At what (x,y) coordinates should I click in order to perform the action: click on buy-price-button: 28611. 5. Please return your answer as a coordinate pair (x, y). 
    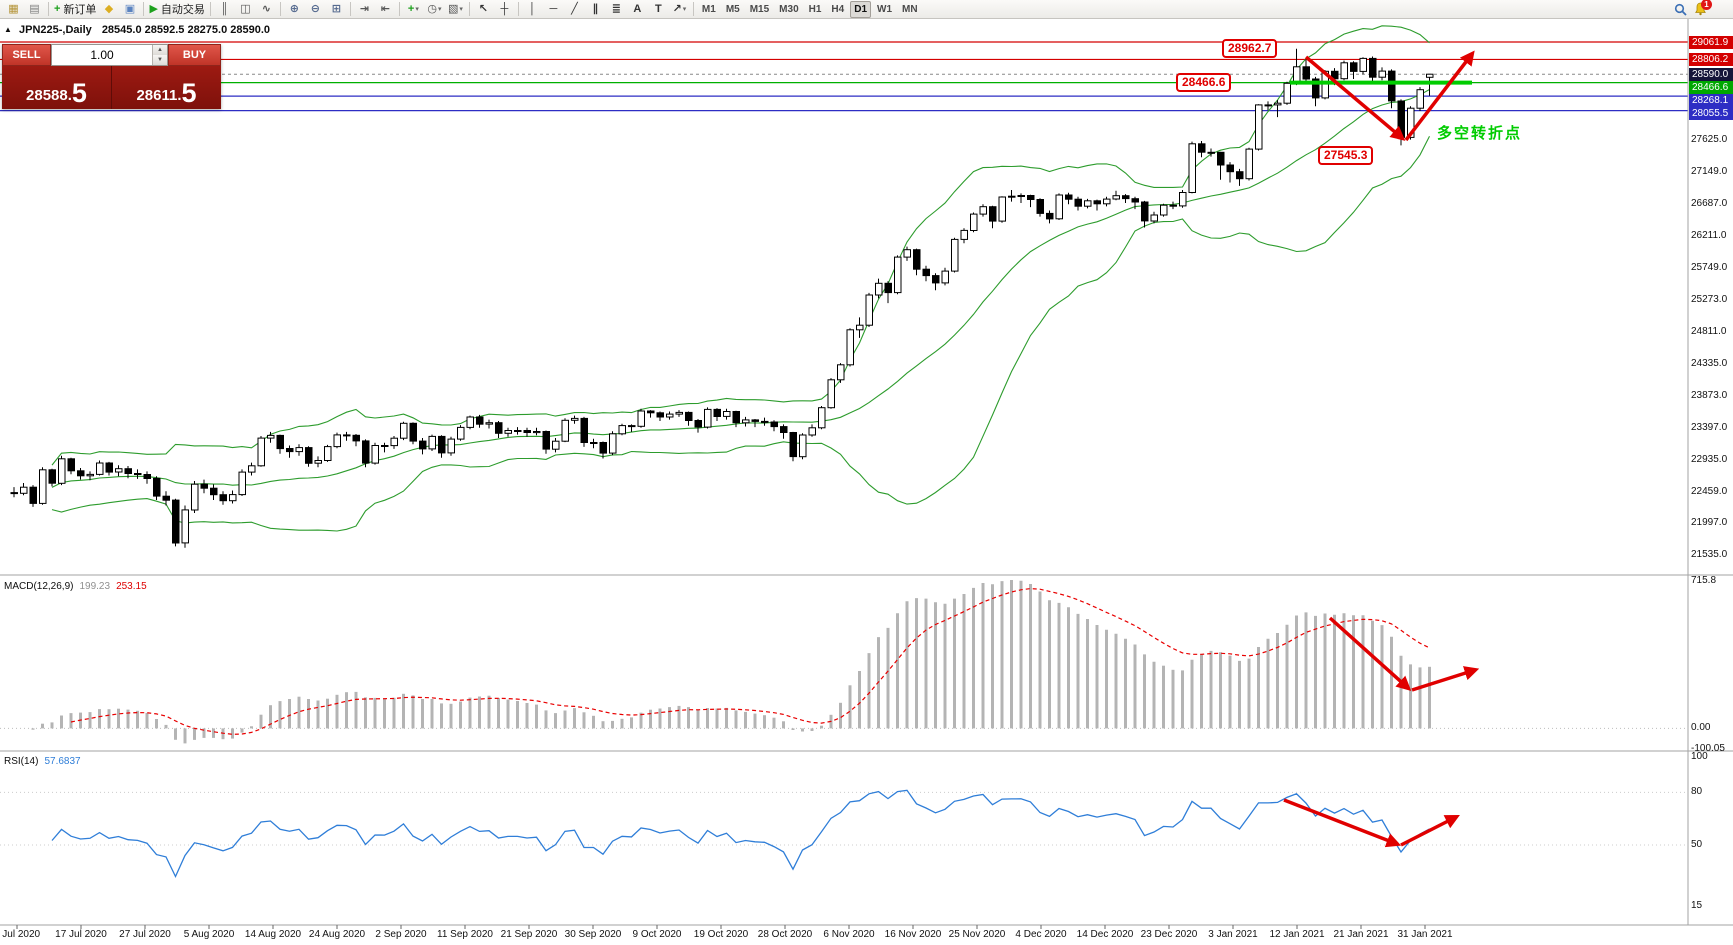
    Looking at the image, I should click on (166, 87).